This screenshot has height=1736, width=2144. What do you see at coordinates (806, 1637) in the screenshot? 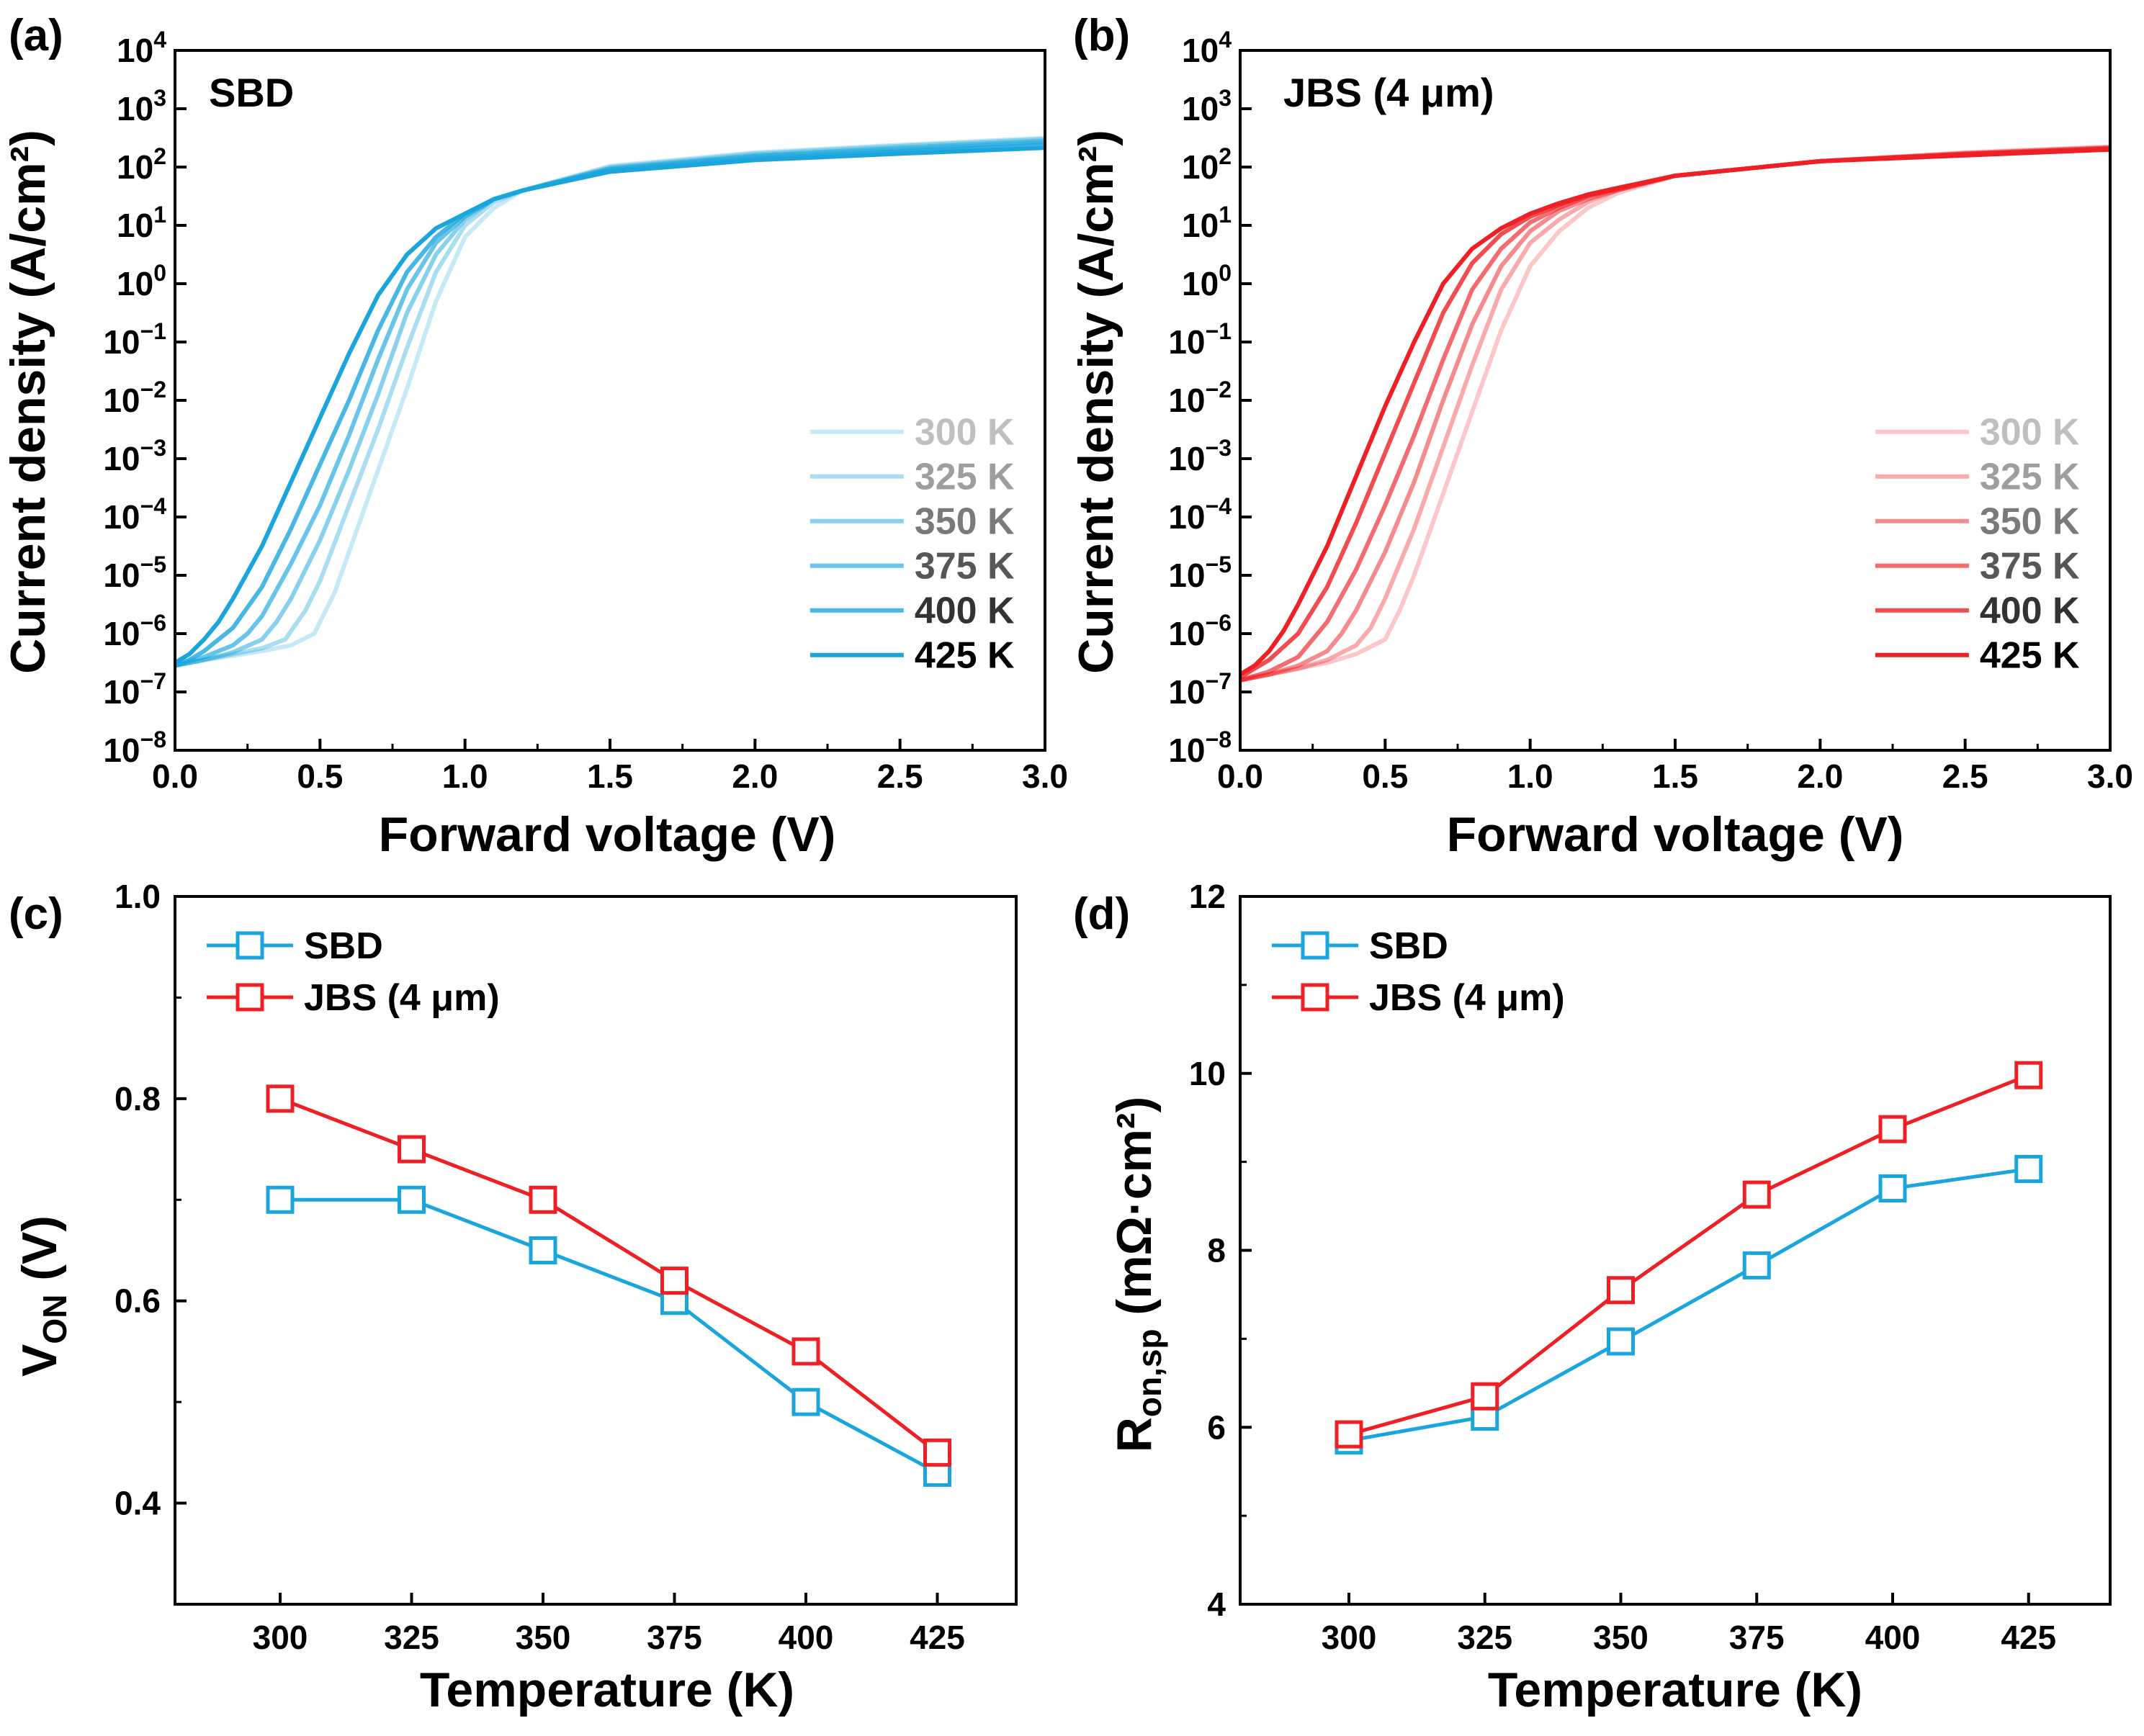
I see `panel-c-x-tick-label: 400` at bounding box center [806, 1637].